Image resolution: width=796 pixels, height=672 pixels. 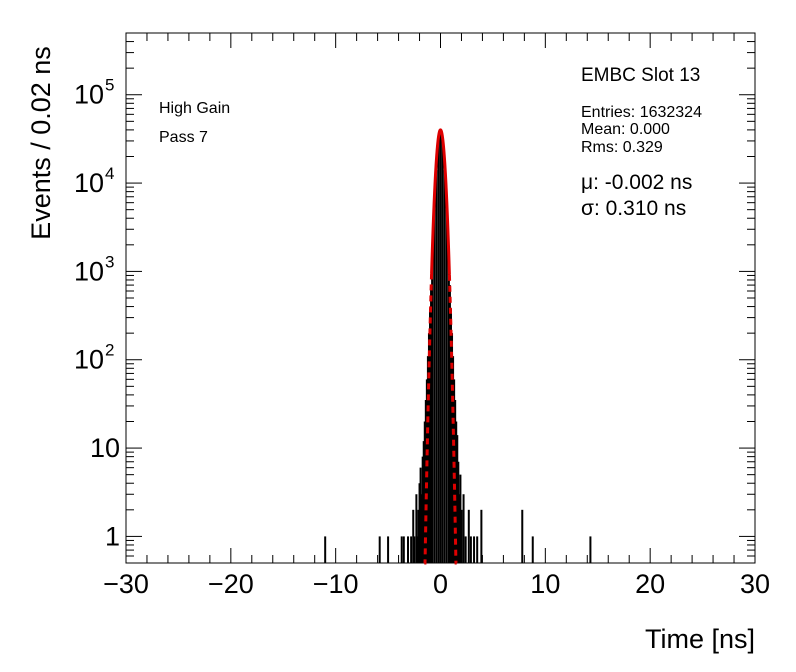 What do you see at coordinates (700, 639) in the screenshot?
I see `x-axis-title: Time [ns]` at bounding box center [700, 639].